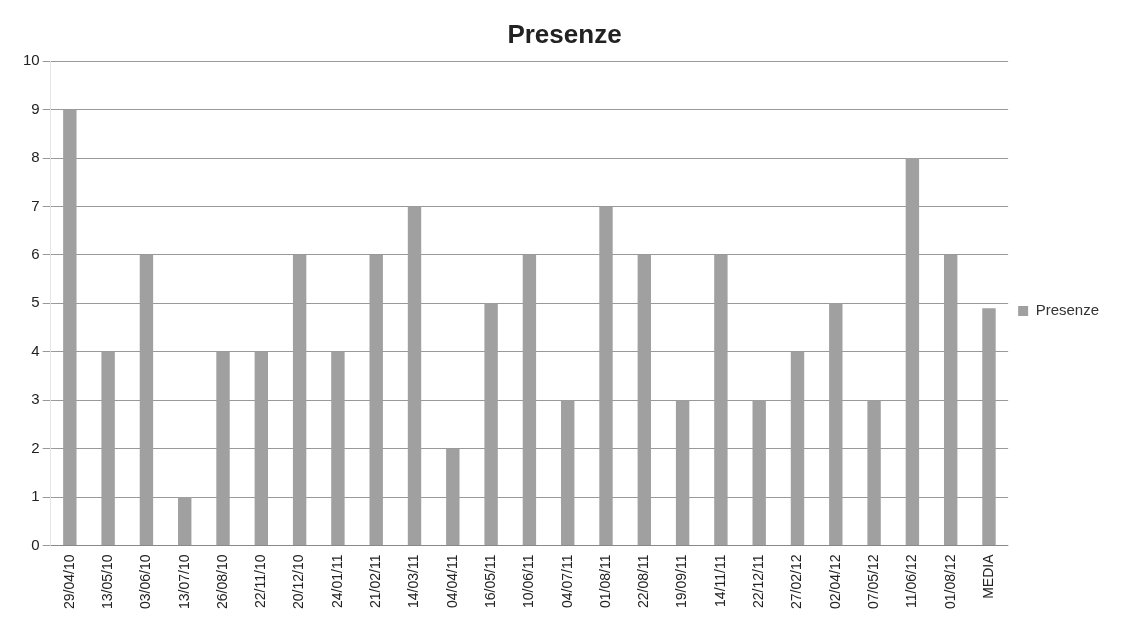 This screenshot has width=1129, height=622. I want to click on x-tick-label: 04/04/11, so click(451, 581).